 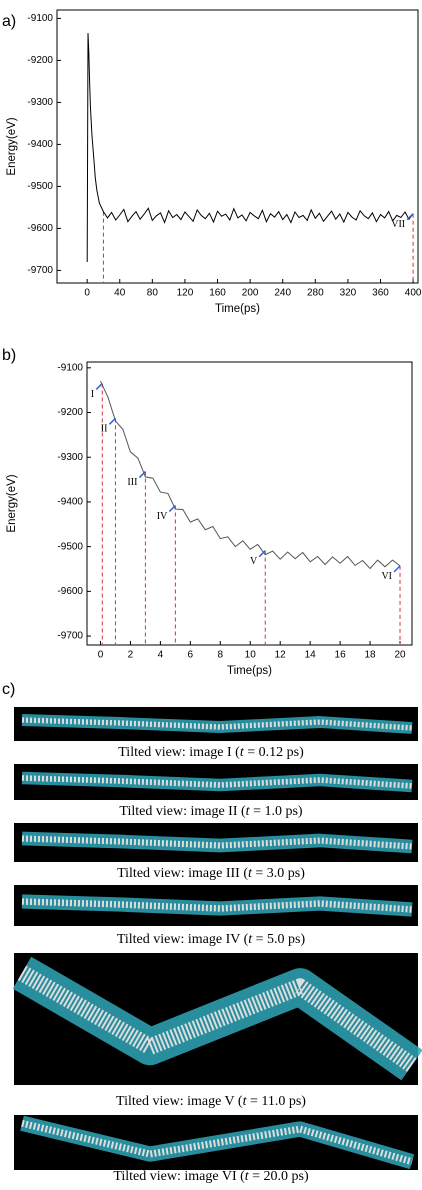 What do you see at coordinates (276, 1101) in the screenshot?
I see `caption-text: = 11.0 ps)` at bounding box center [276, 1101].